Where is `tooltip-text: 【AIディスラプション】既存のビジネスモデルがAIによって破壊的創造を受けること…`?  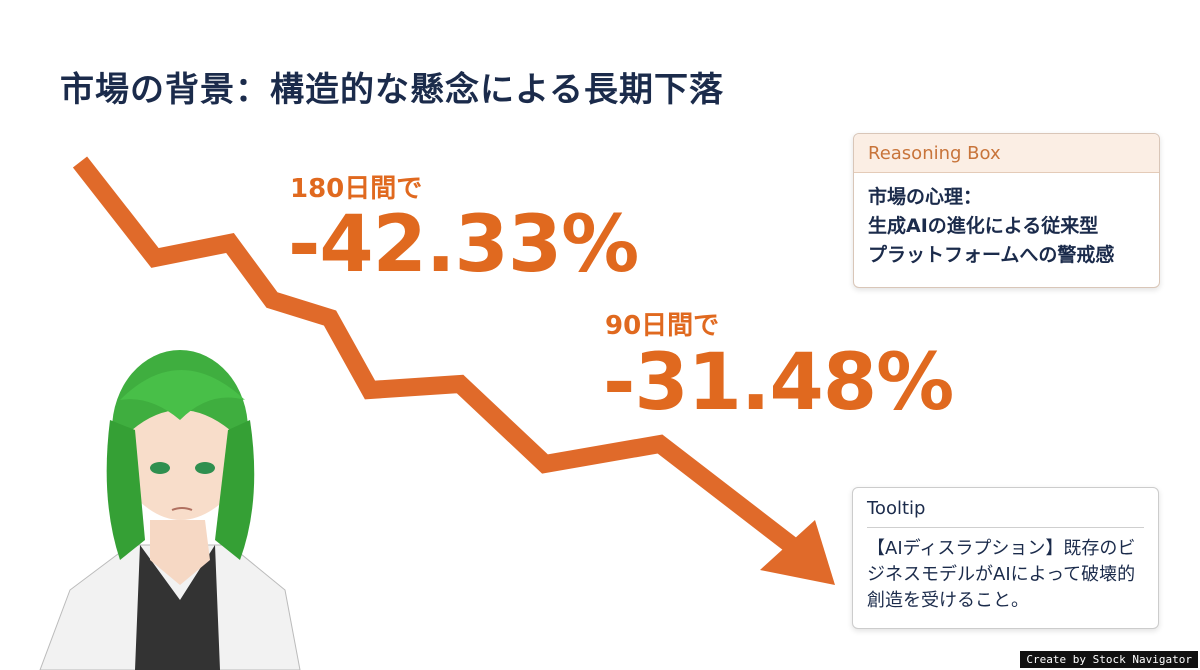
tooltip-text: 【AIディスラプション】既存のビジネスモデルがAIによって破壊的創造を受けること… is located at coordinates (1001, 574).